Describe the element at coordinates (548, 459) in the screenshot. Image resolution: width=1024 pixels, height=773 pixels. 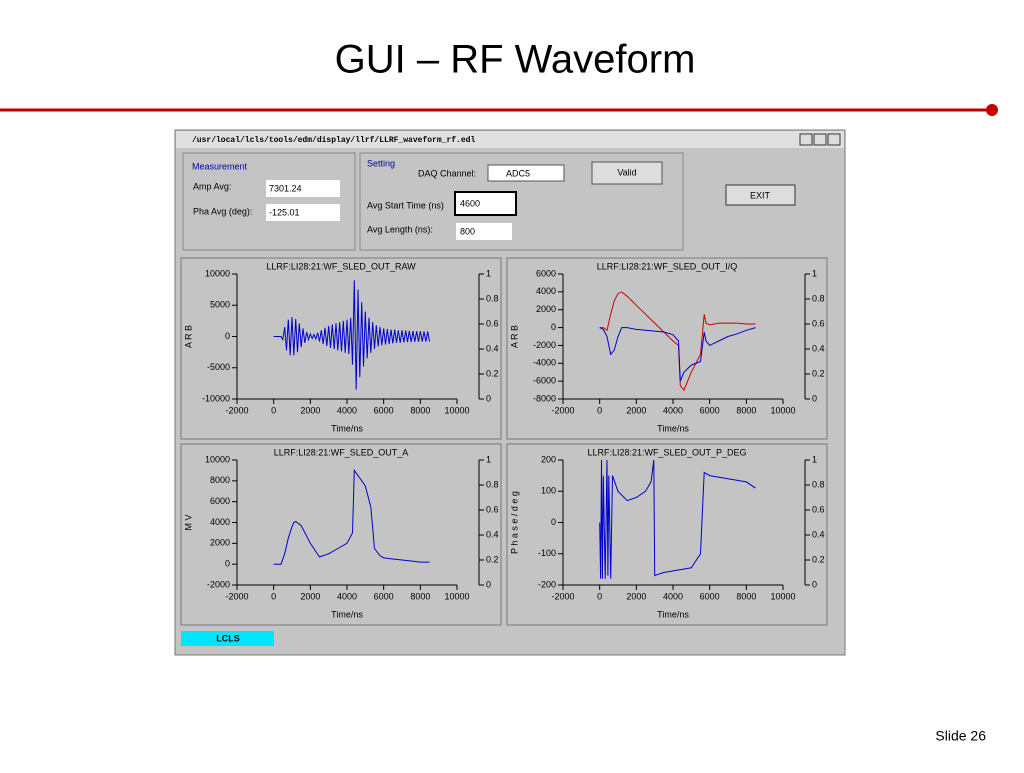
I see `y-tick-label: 200` at that location.